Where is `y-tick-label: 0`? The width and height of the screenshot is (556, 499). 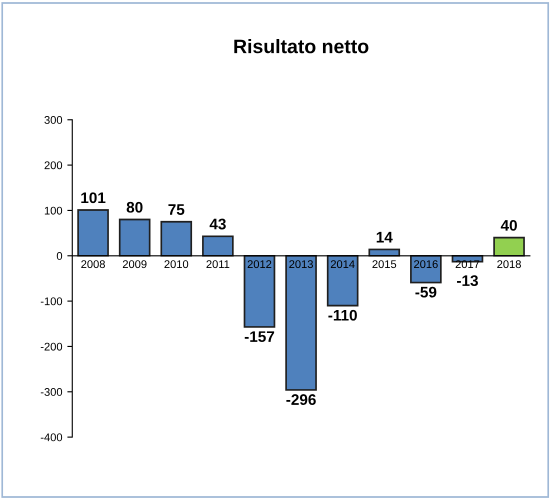 y-tick-label: 0 is located at coordinates (59, 256).